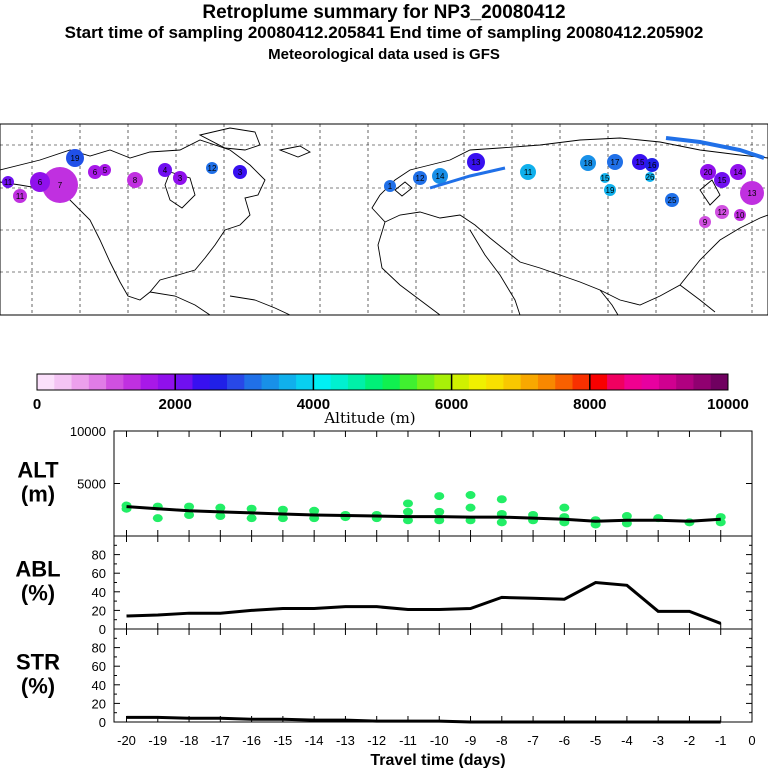  What do you see at coordinates (627, 740) in the screenshot?
I see `x-tick-label: -4` at bounding box center [627, 740].